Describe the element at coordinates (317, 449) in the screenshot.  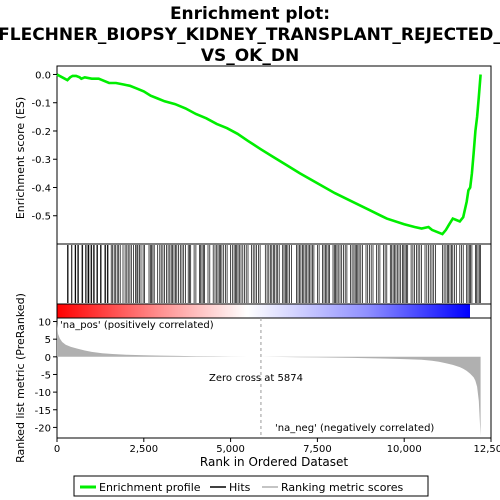
I see `rm-x-tick-label: 7,500` at that location.